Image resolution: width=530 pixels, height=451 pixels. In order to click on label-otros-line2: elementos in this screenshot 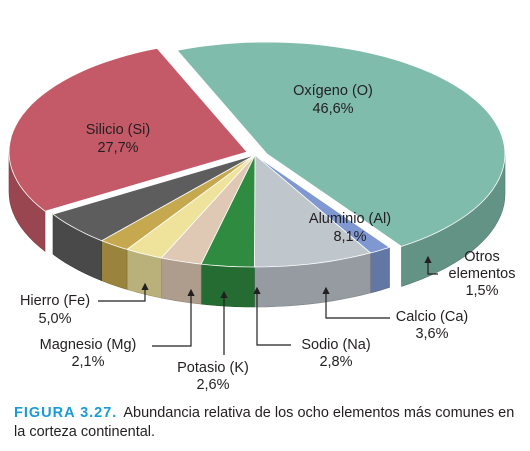, I will do `click(482, 274)`.